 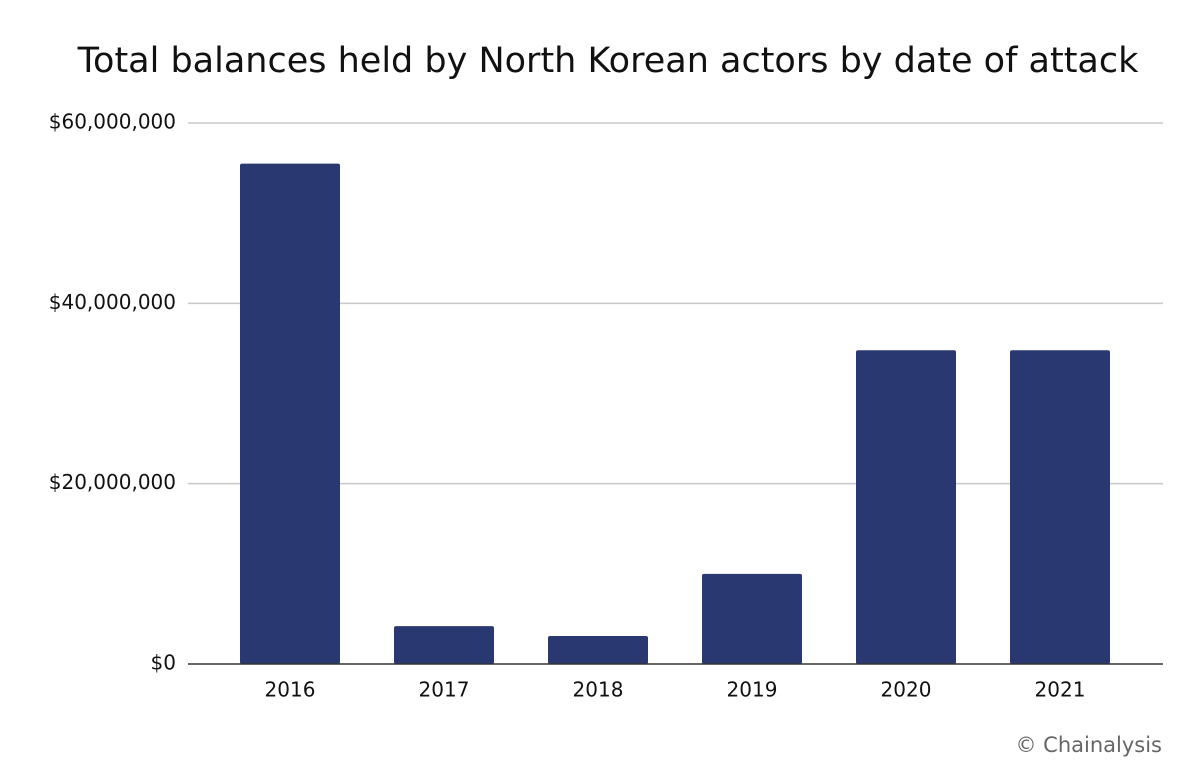 I want to click on y-tick-label: $0, so click(x=163, y=663).